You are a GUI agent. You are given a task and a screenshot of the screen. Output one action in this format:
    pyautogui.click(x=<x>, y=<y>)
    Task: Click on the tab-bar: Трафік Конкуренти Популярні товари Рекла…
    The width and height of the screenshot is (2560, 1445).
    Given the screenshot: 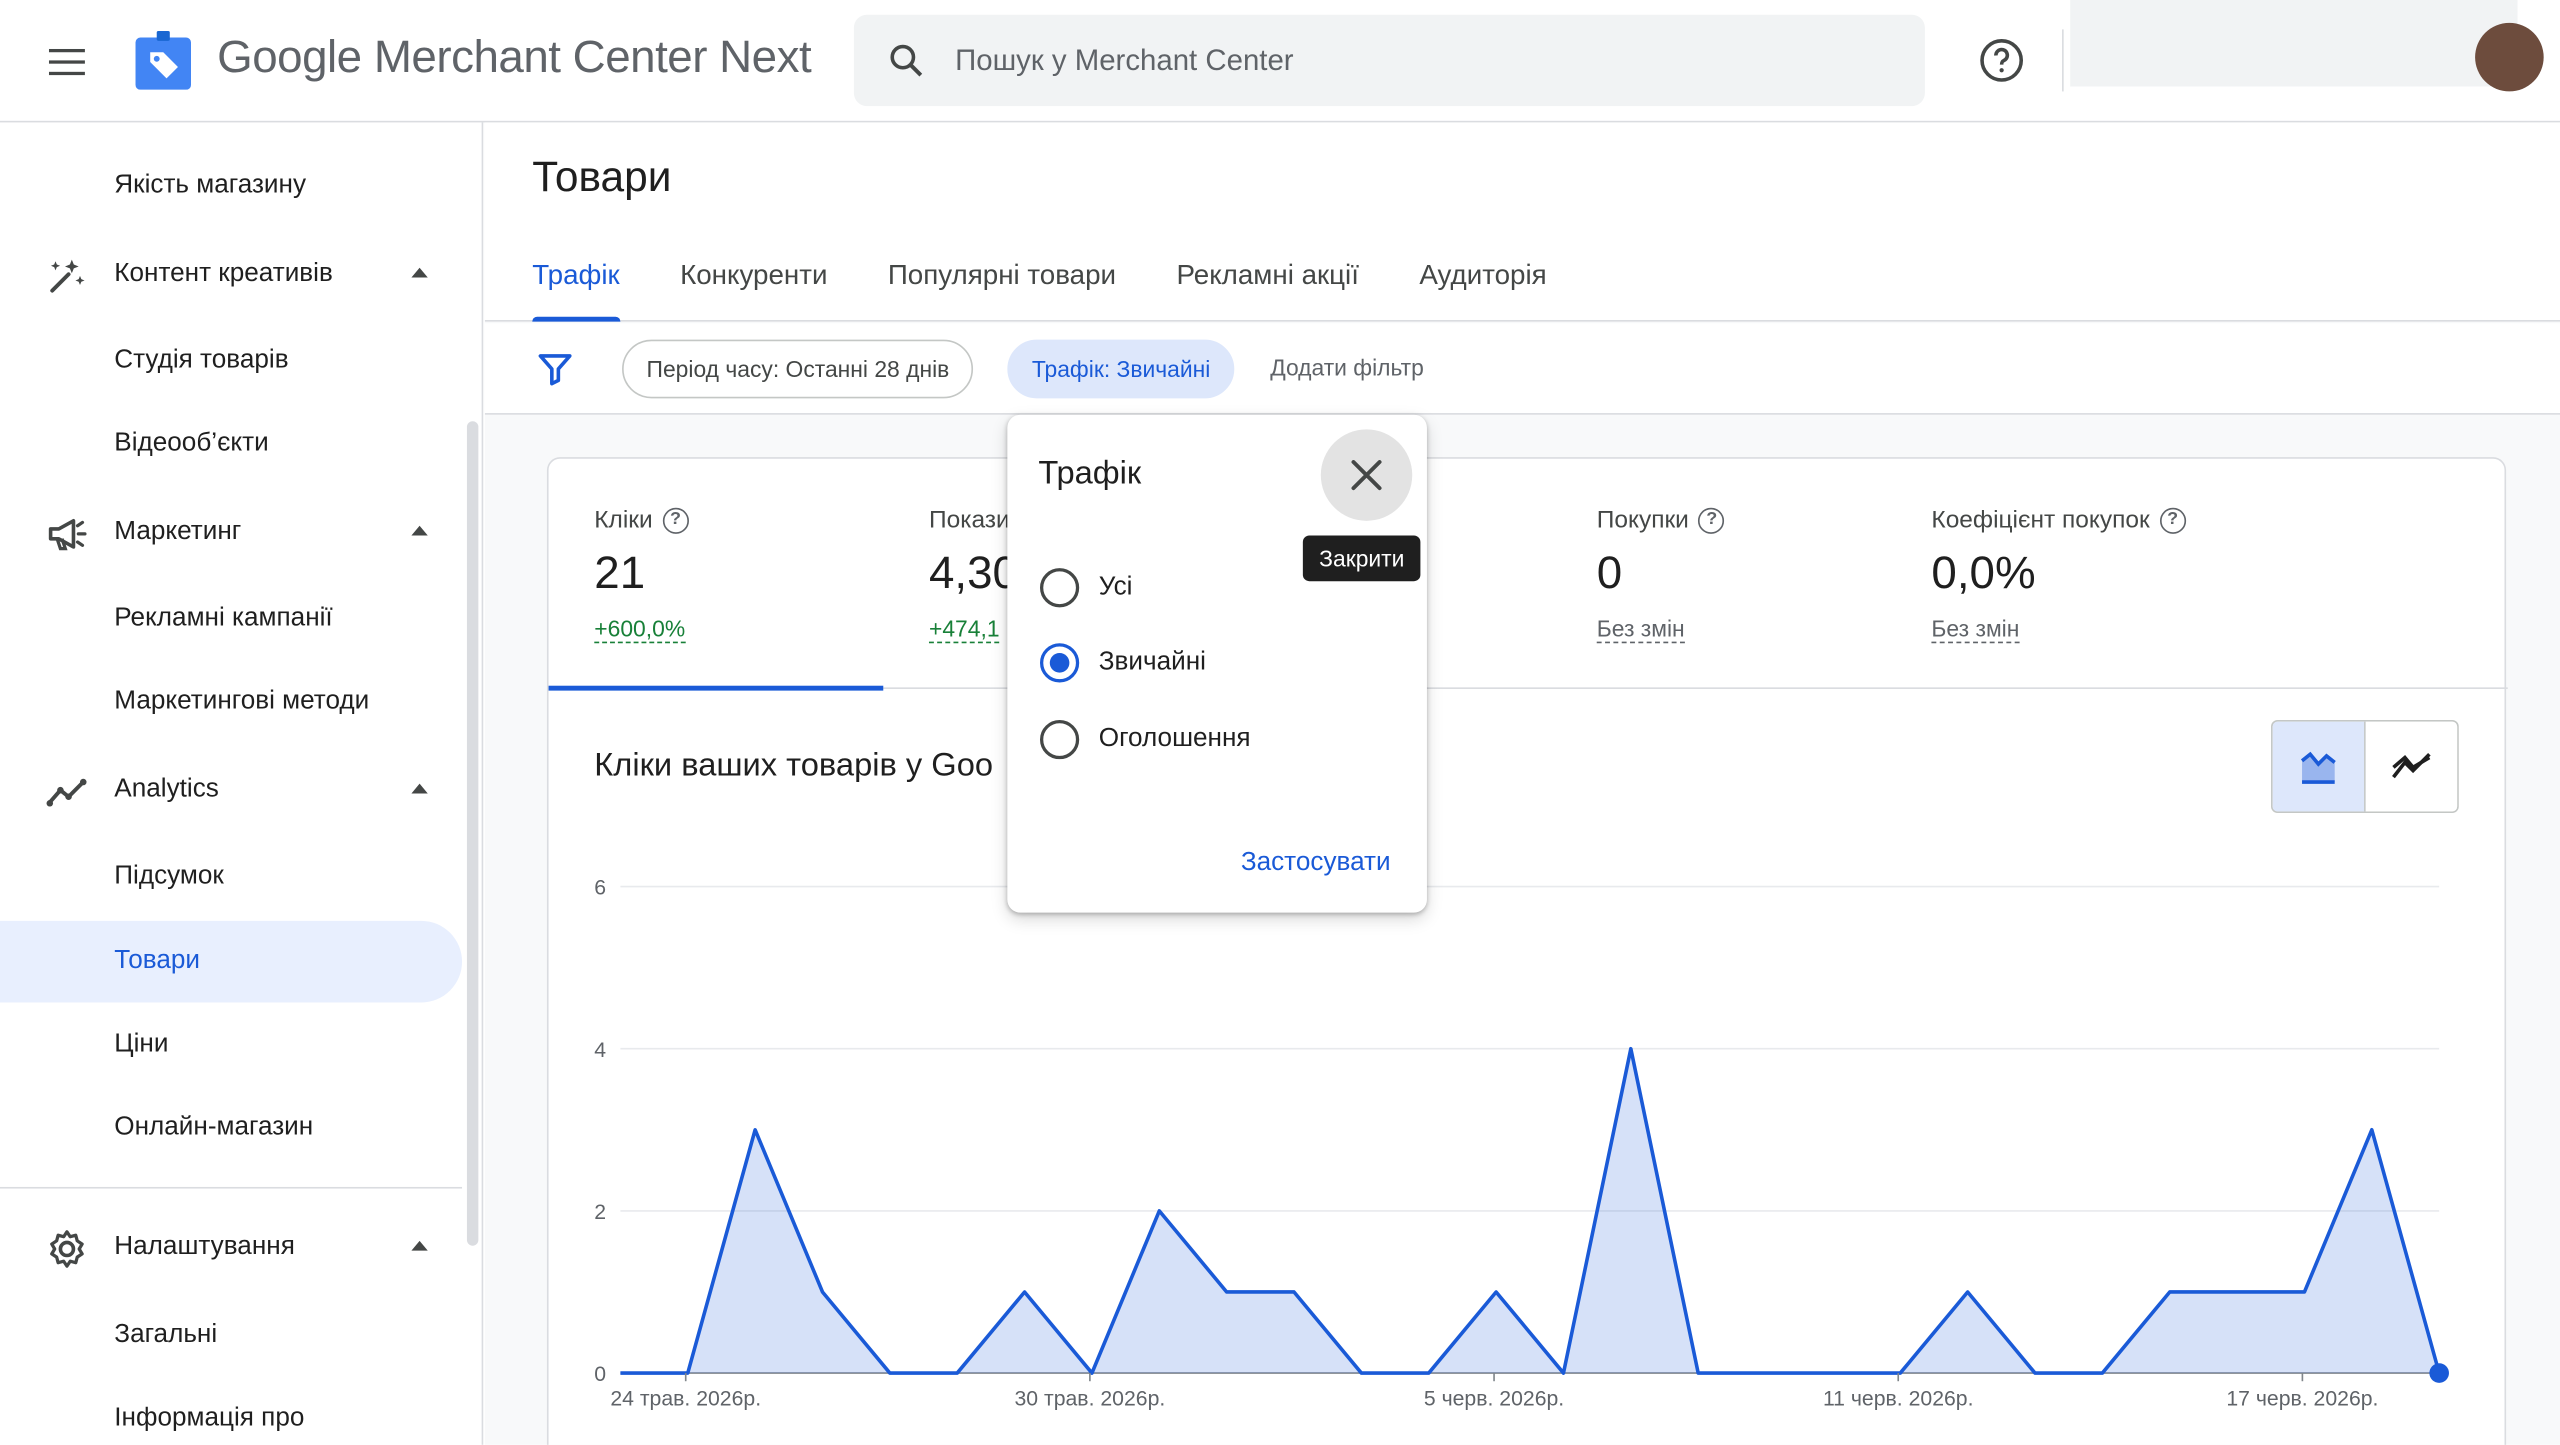 What is the action you would take?
    pyautogui.click(x=1069, y=281)
    